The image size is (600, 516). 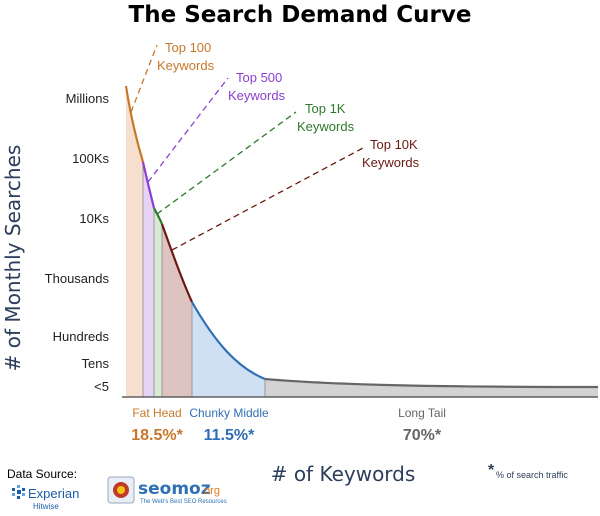 What do you see at coordinates (96, 363) in the screenshot?
I see `y-tick-label: Tens` at bounding box center [96, 363].